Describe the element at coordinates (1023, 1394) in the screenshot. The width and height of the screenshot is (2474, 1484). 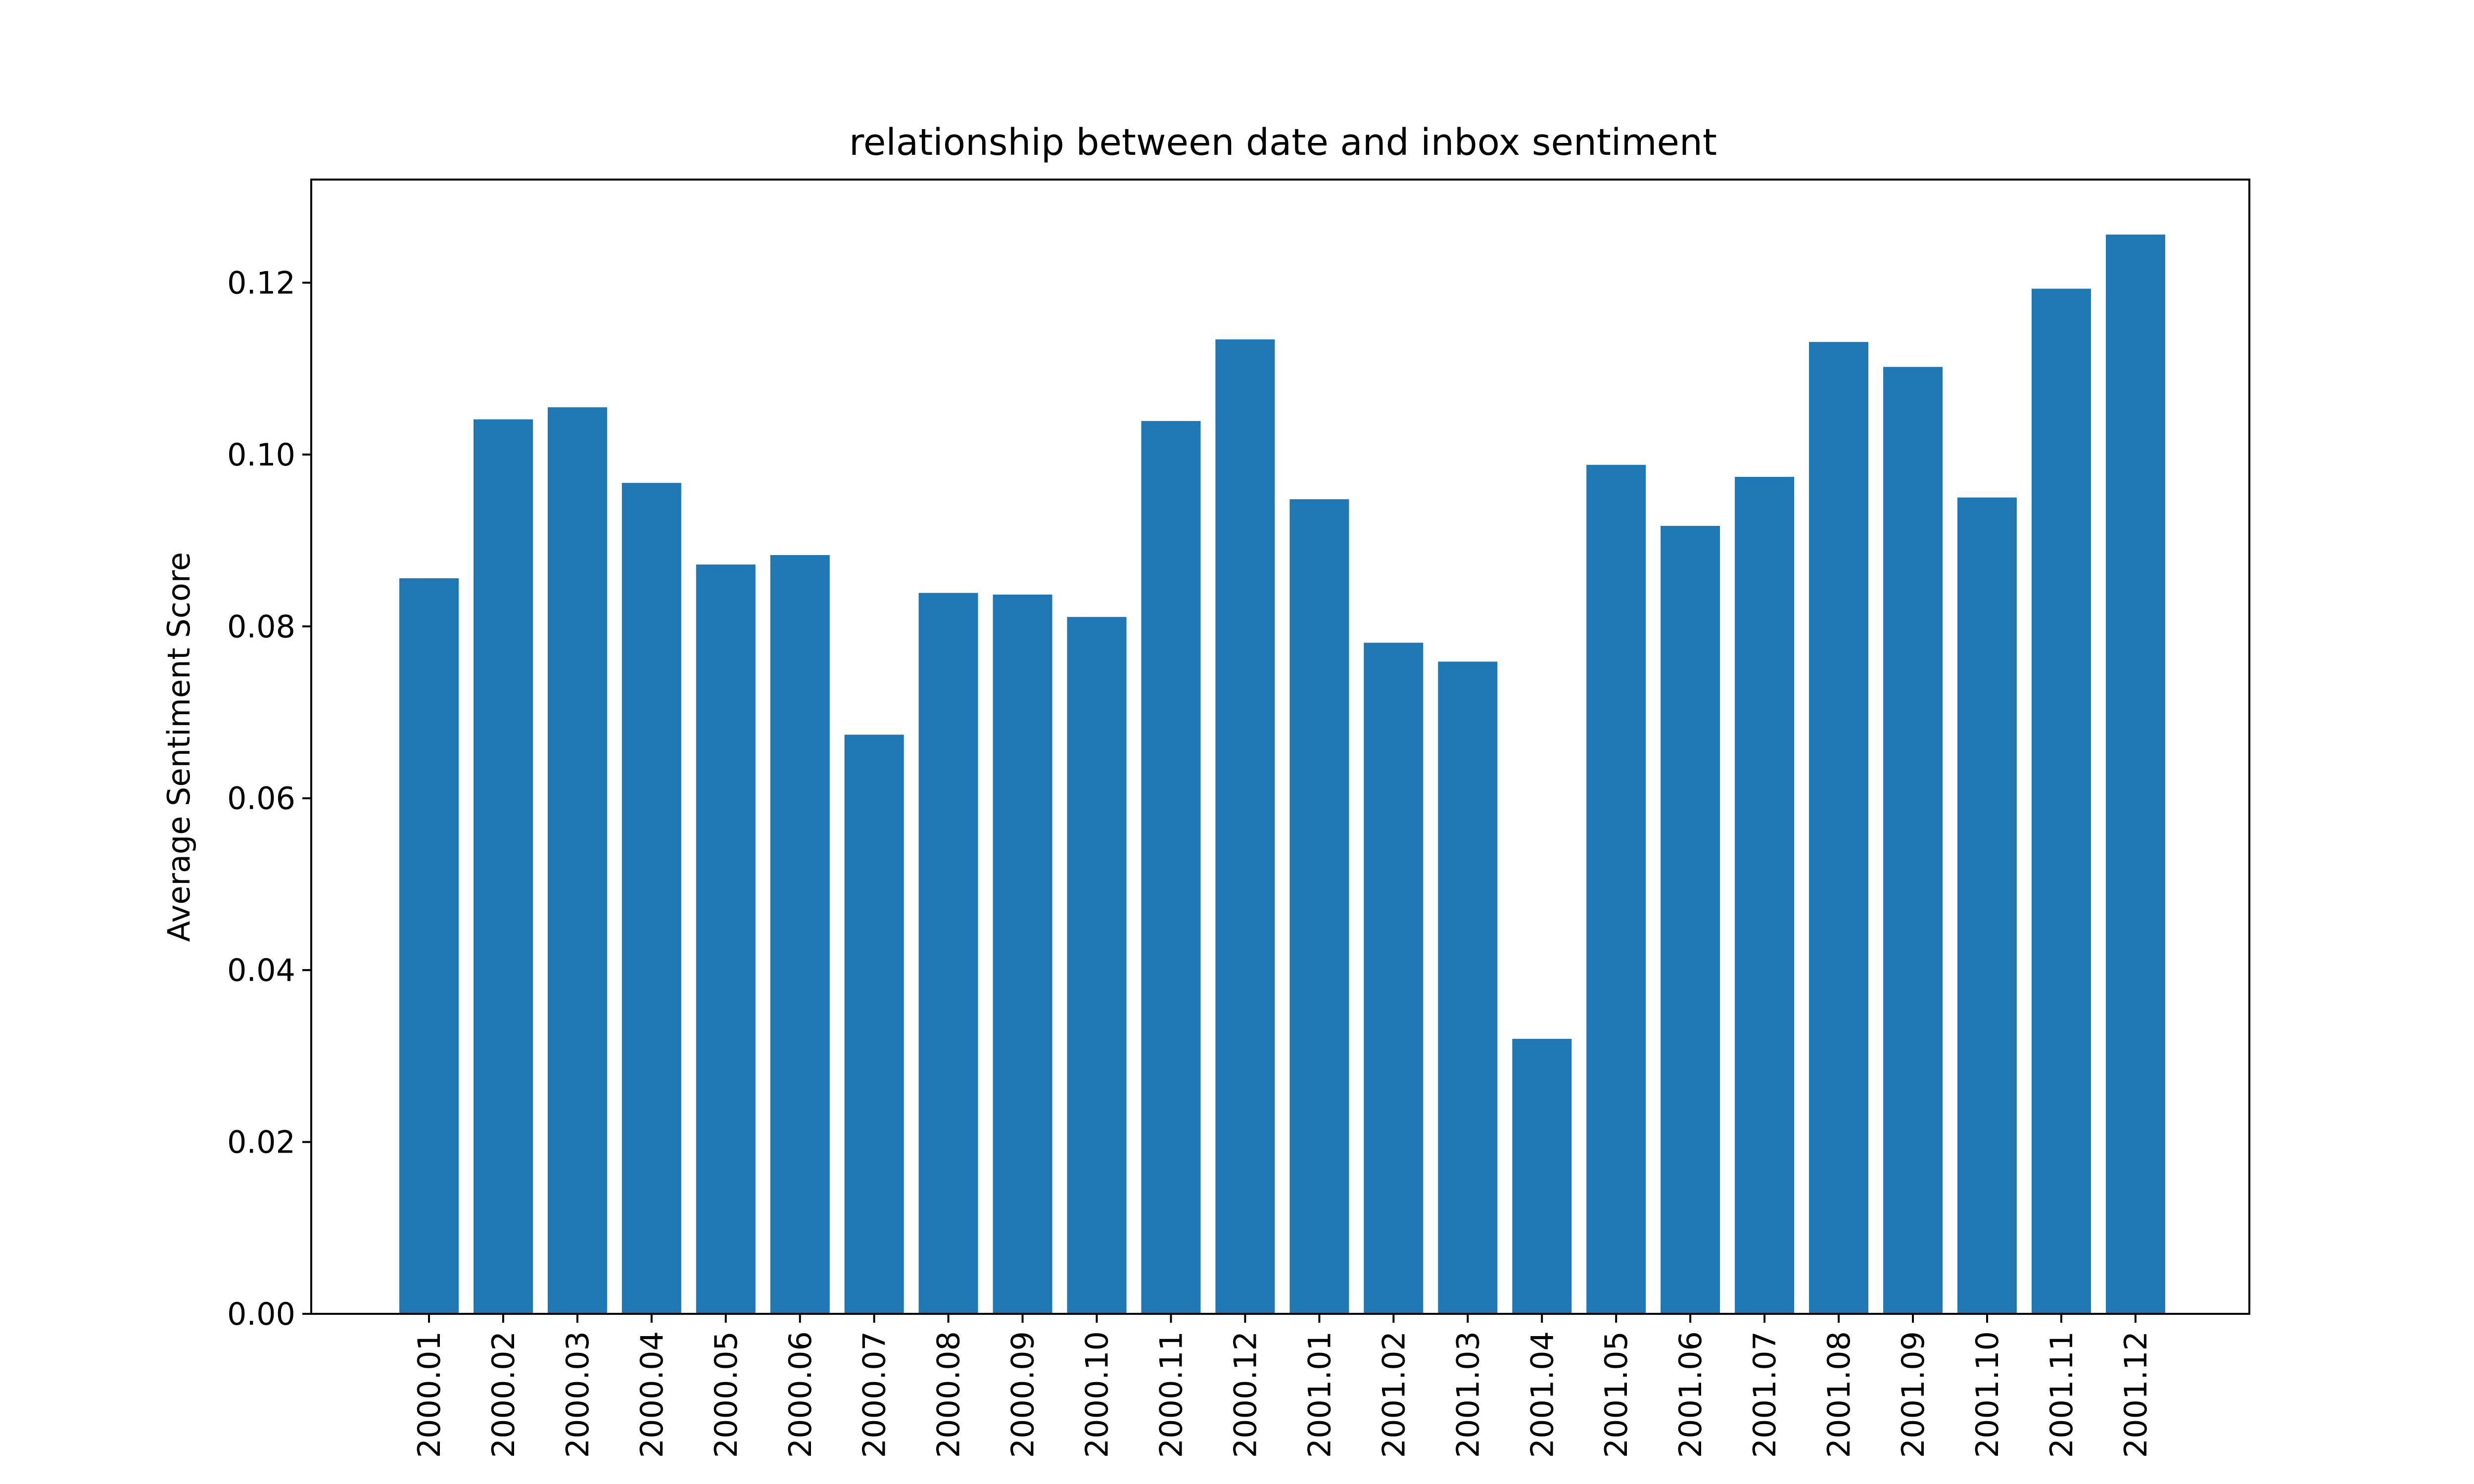
I see `x-tick-label: 2000.09` at that location.